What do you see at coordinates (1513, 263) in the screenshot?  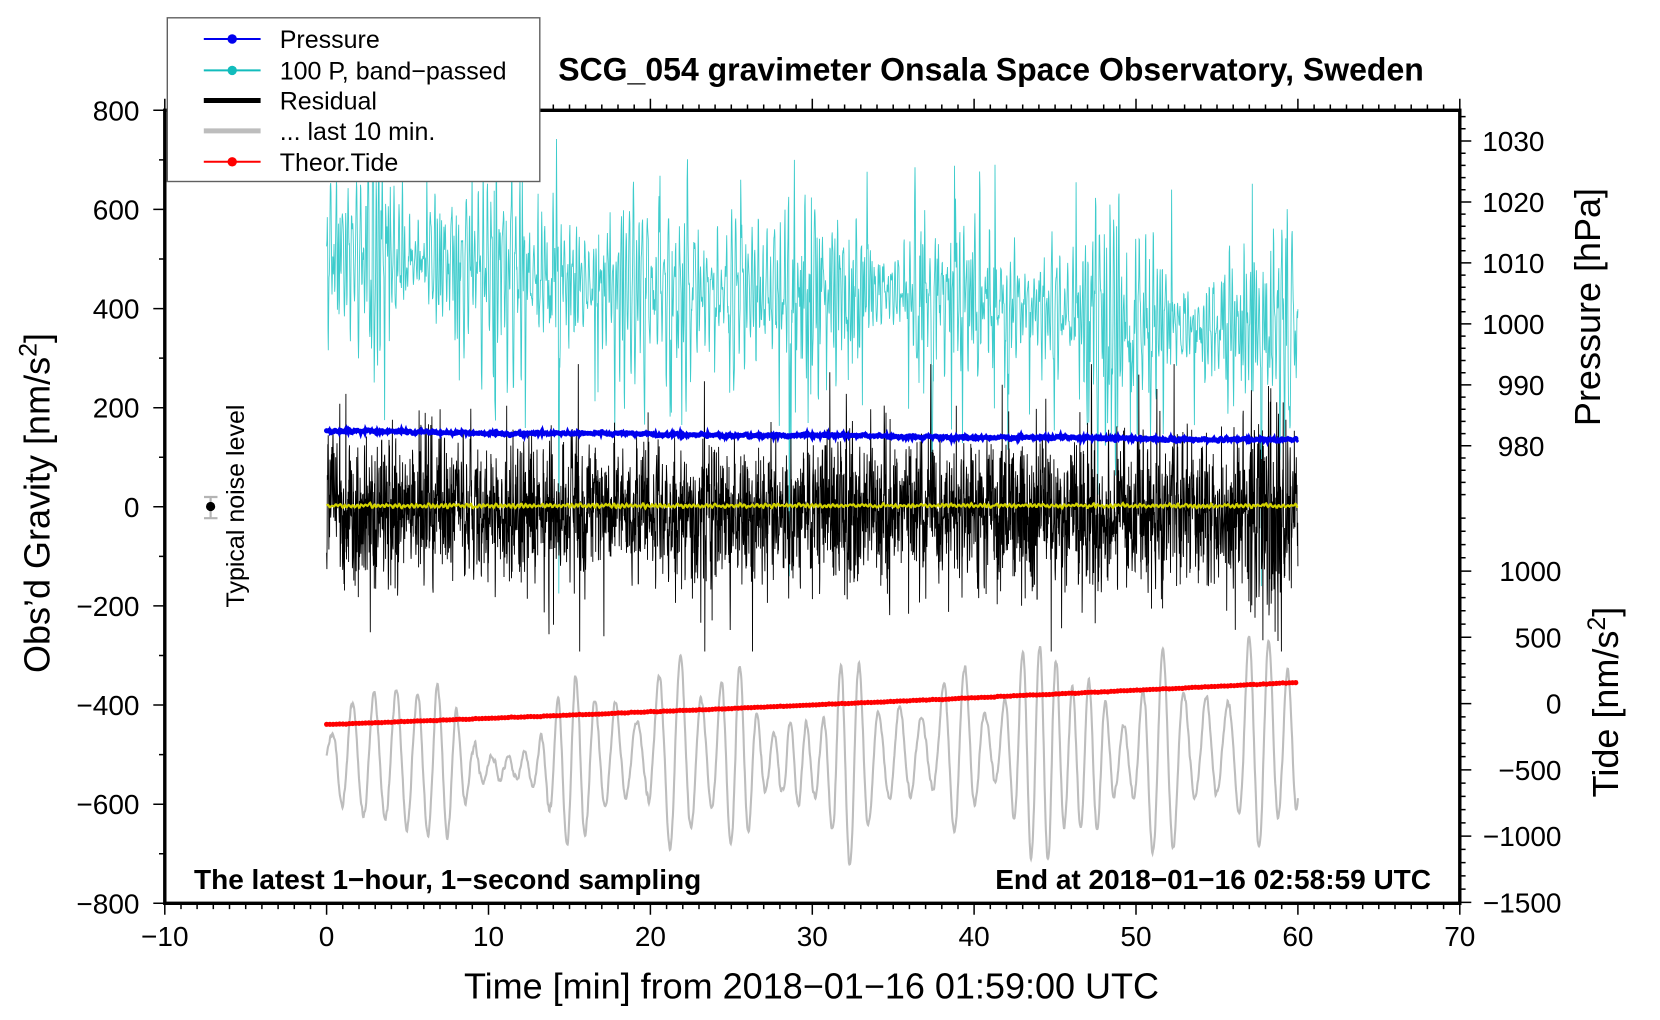 I see `svg-text: 1010` at bounding box center [1513, 263].